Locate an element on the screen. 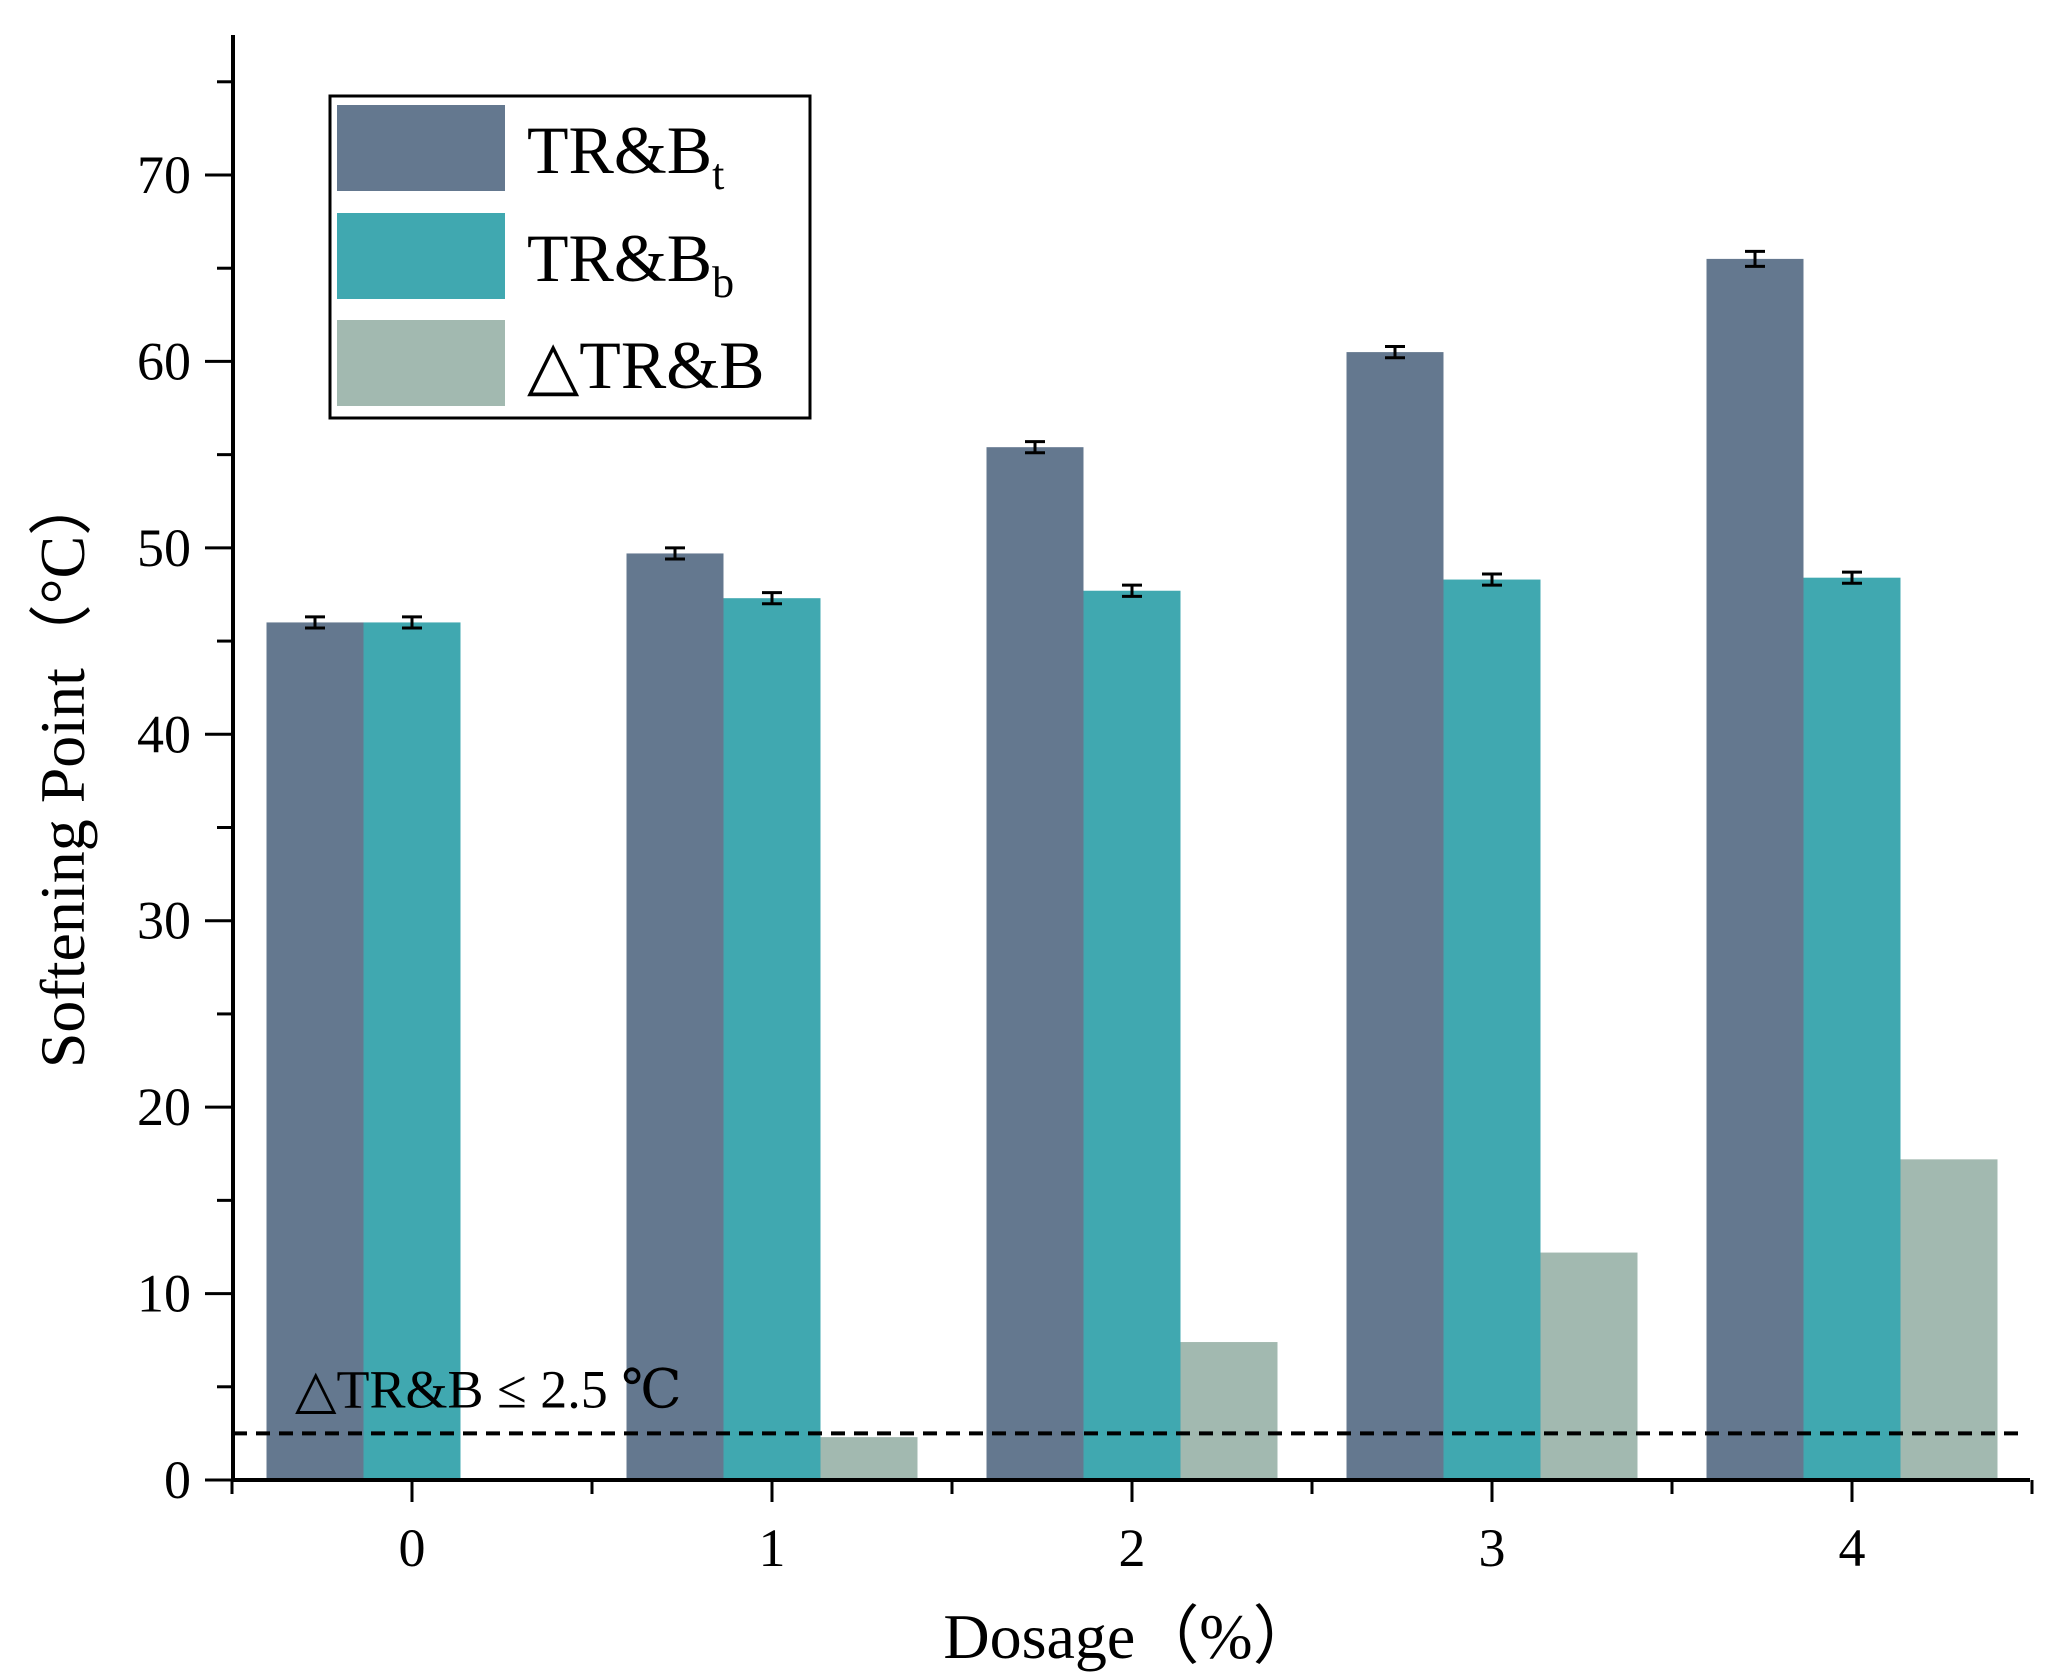 Image resolution: width=2055 pixels, height=1678 pixels. x-tick-label: 0 is located at coordinates (412, 1548).